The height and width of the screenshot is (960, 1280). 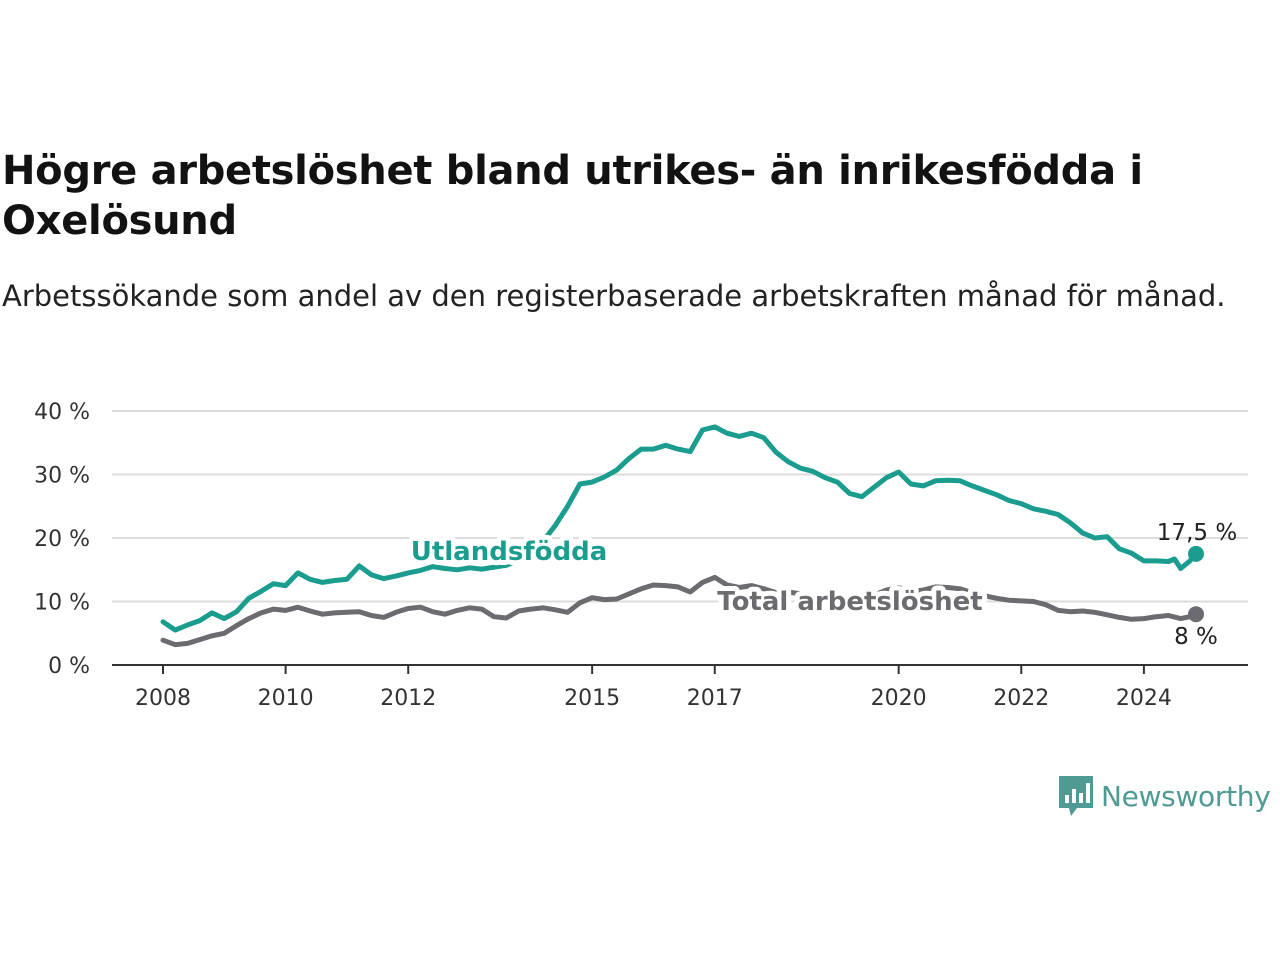 What do you see at coordinates (69, 666) in the screenshot?
I see `y-tick-label: 0 %` at bounding box center [69, 666].